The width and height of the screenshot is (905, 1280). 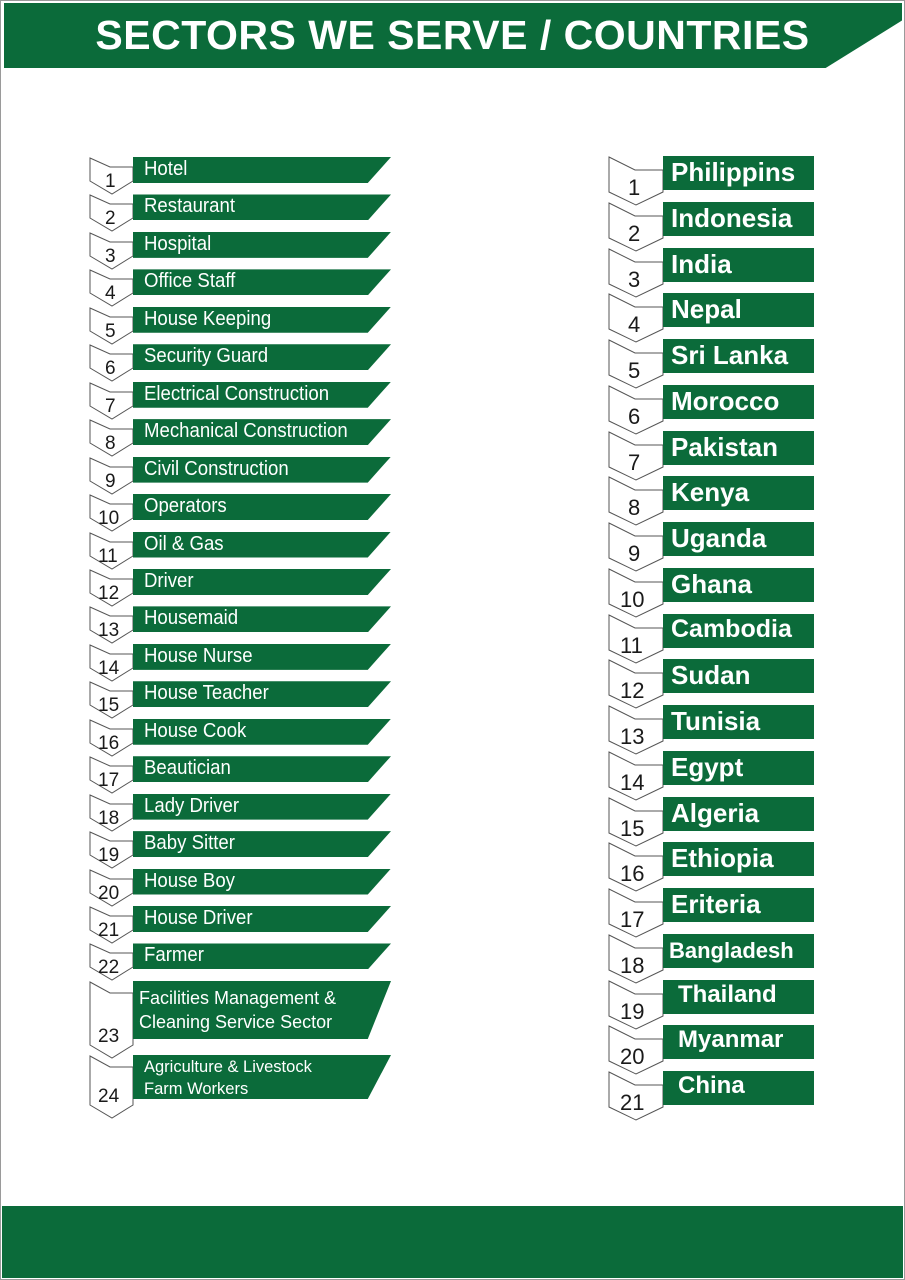 What do you see at coordinates (110, 331) in the screenshot?
I see `sector-number: 5` at bounding box center [110, 331].